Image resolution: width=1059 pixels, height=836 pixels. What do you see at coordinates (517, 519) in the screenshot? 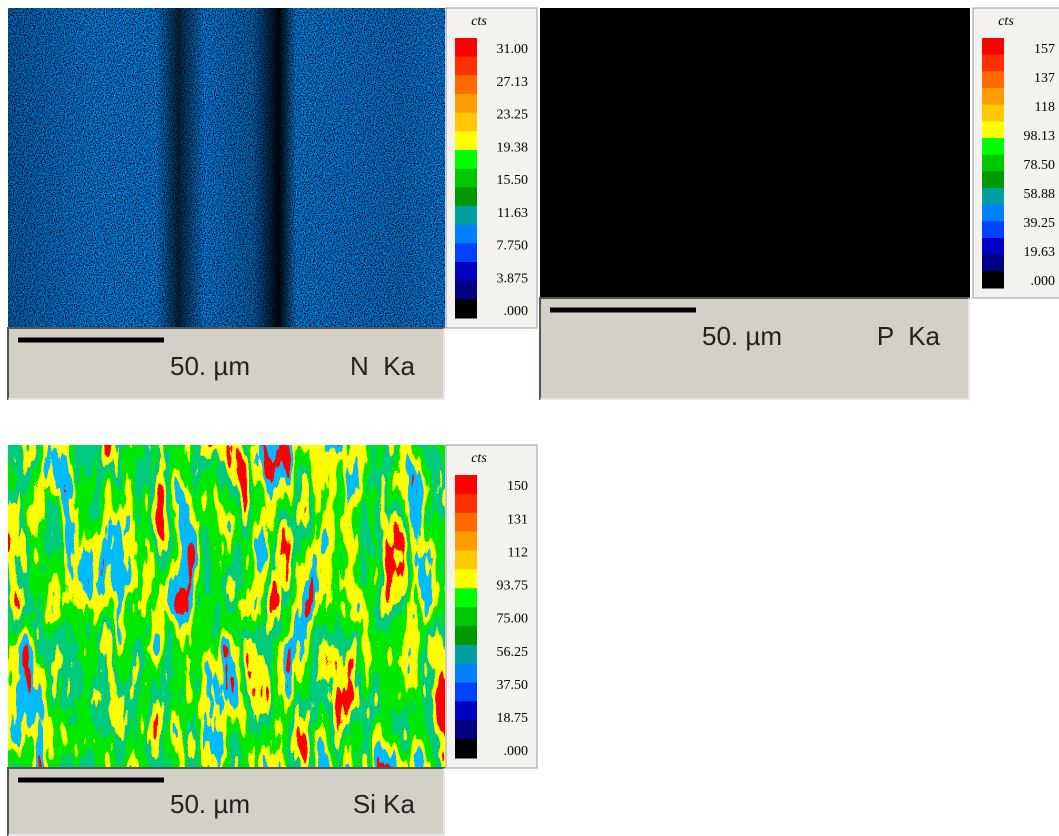
I see `legend-label: 131` at bounding box center [517, 519].